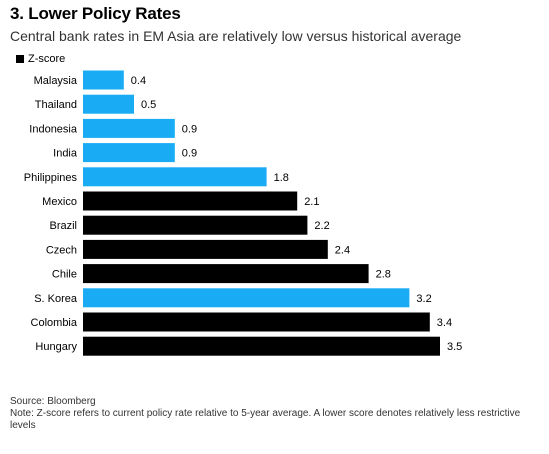 The image size is (549, 454). I want to click on chart-title: 3. Lower Policy Rates, so click(95, 13).